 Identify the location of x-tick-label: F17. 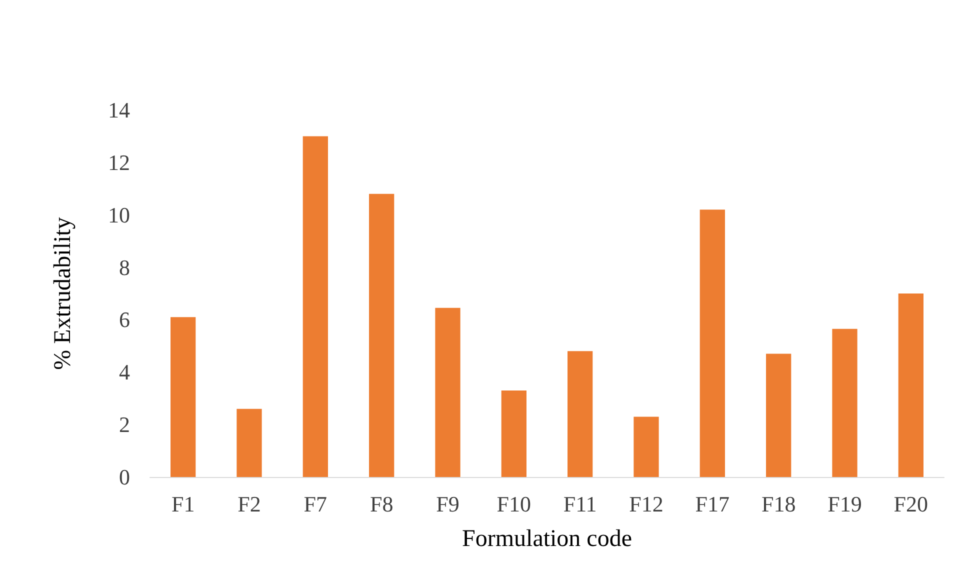
(712, 504).